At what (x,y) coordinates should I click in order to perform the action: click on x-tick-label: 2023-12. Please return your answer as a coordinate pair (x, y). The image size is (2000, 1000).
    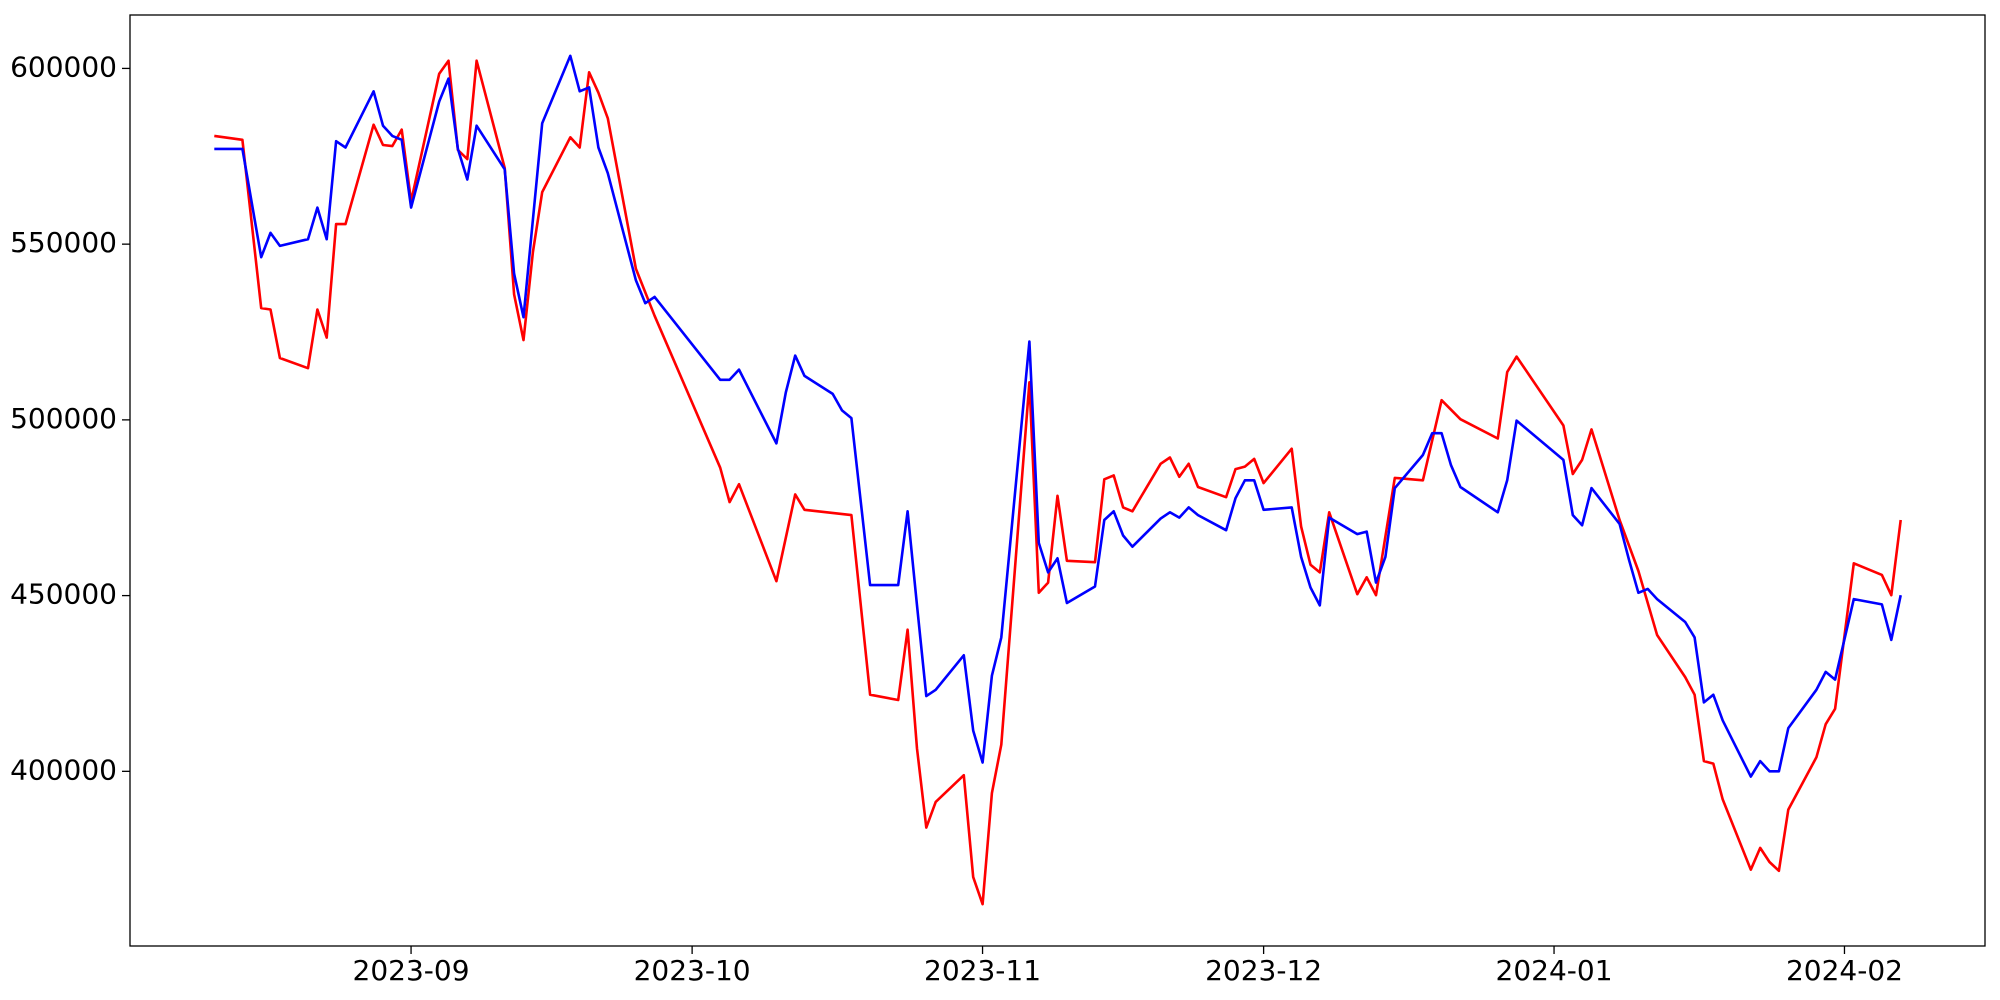
    Looking at the image, I should click on (1263, 970).